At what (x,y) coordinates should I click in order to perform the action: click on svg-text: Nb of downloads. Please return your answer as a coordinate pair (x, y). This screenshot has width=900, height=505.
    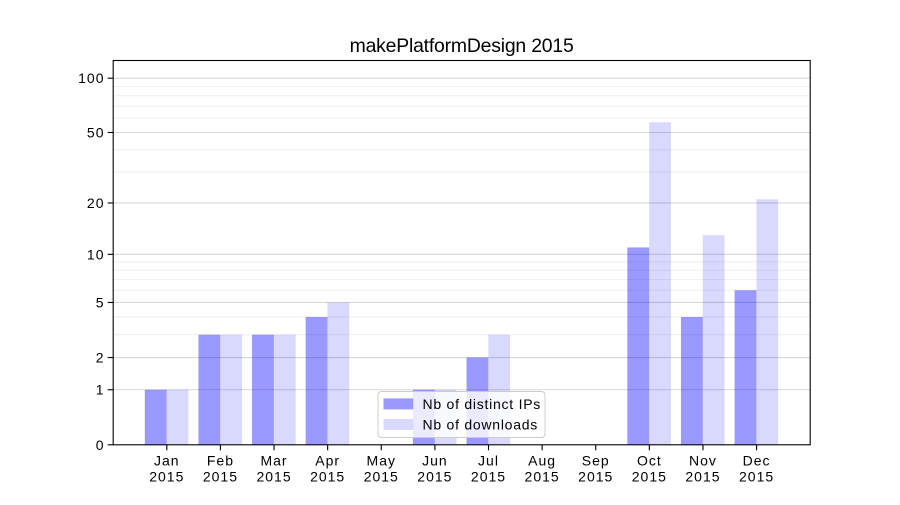
    Looking at the image, I should click on (481, 424).